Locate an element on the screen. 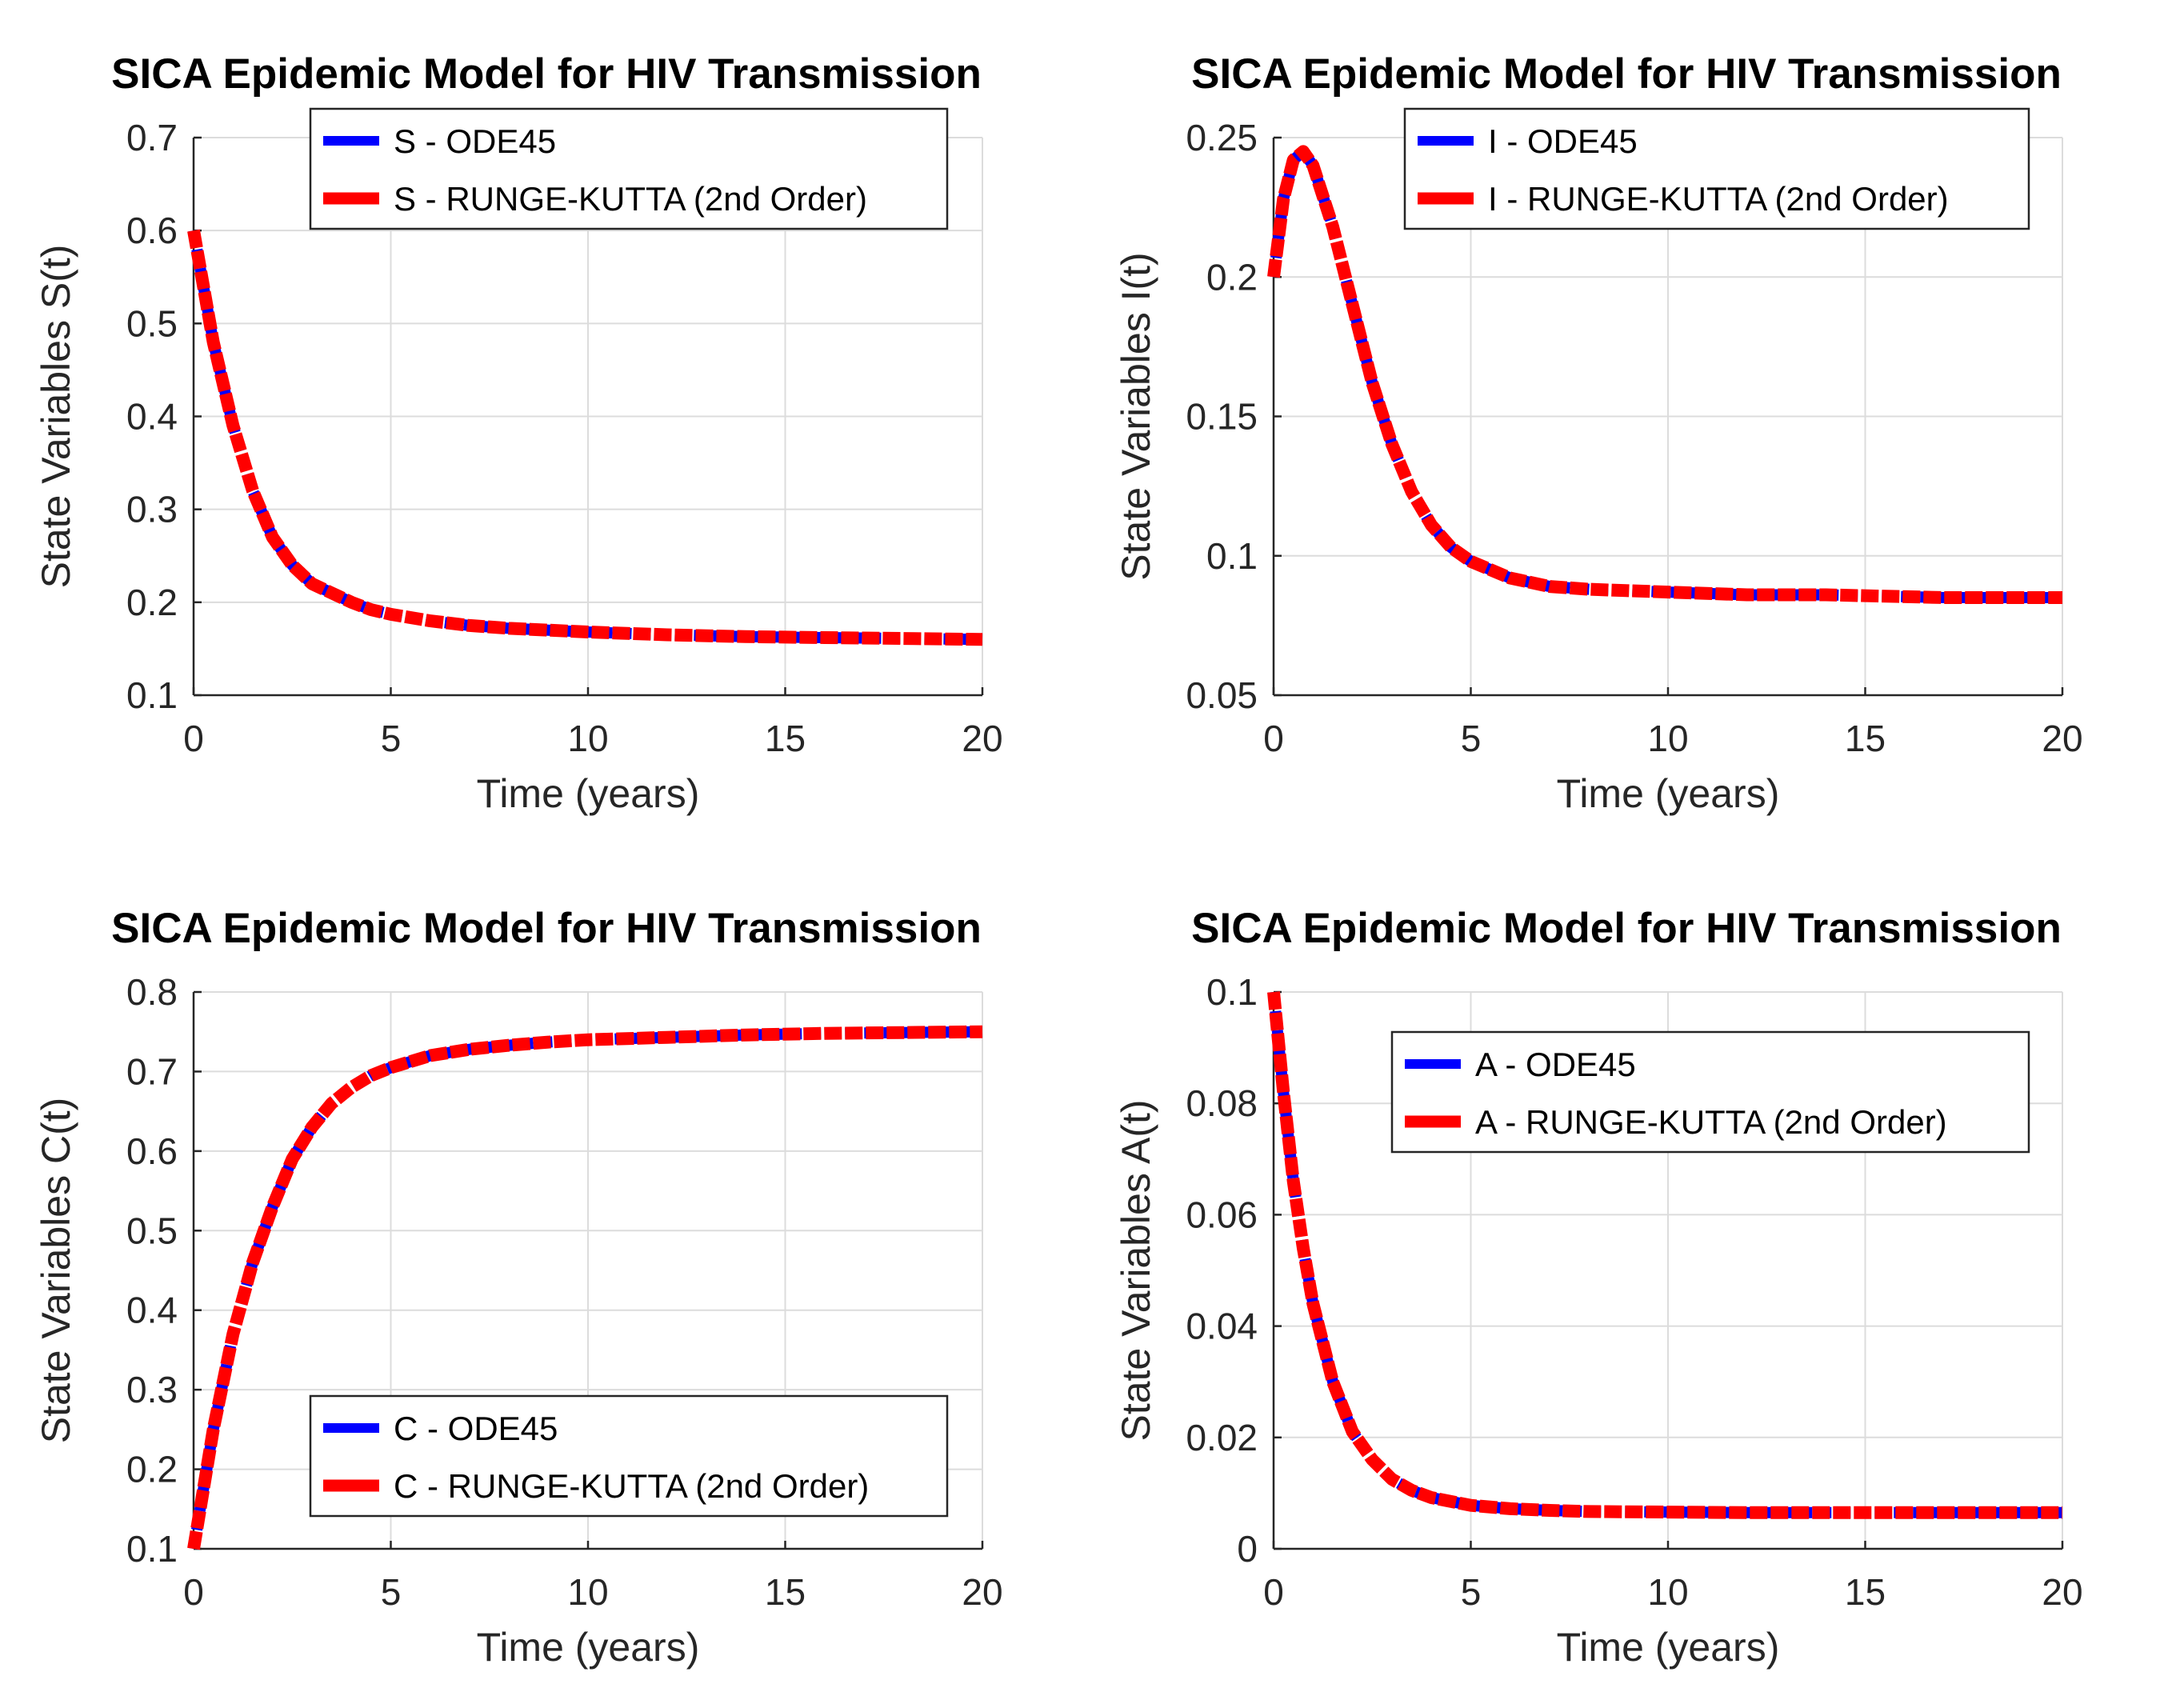 The image size is (2180, 1708). legend: I - ODE45 I - RUNGE-KUTTA (2nd Order) is located at coordinates (1716, 168).